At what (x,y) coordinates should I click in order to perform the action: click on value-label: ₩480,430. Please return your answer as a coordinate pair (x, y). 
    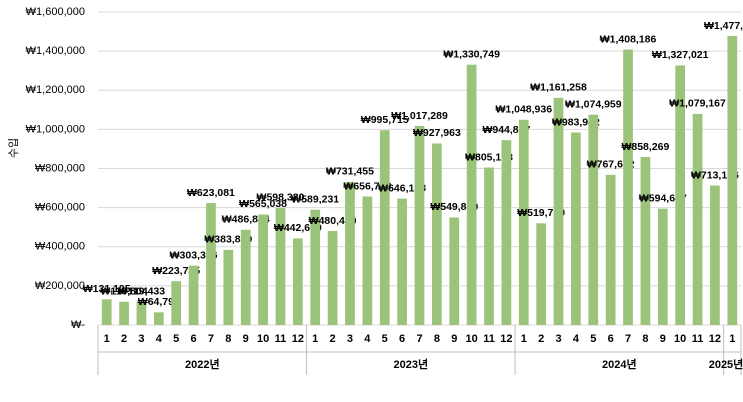
    Looking at the image, I should click on (333, 221).